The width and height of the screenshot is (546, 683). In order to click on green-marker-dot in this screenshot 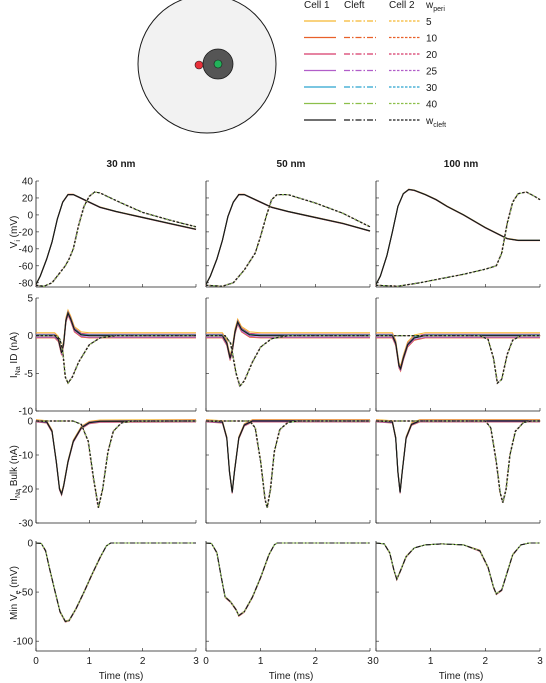, I will do `click(218, 64)`.